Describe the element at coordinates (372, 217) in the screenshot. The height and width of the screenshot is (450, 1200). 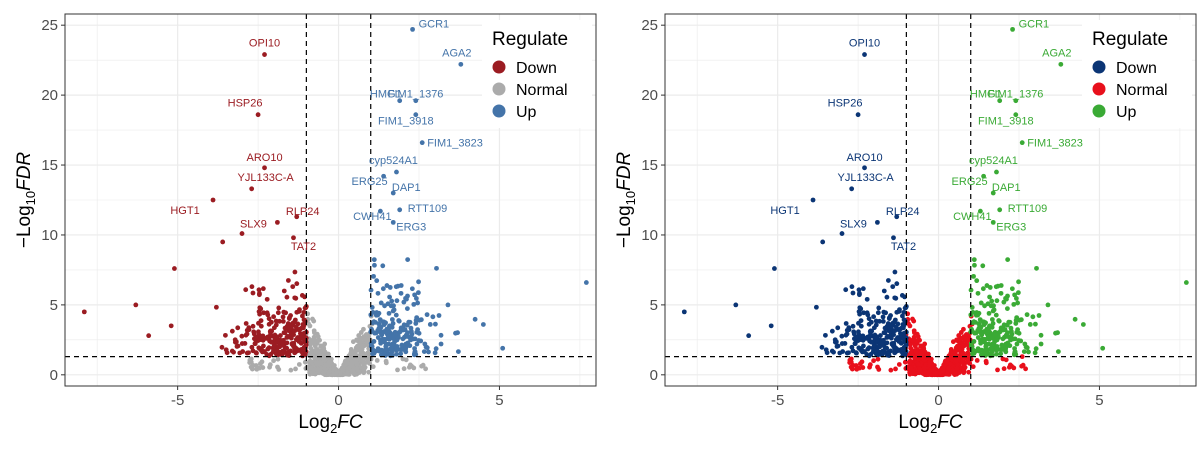
I see `gene-label: CWH41` at that location.